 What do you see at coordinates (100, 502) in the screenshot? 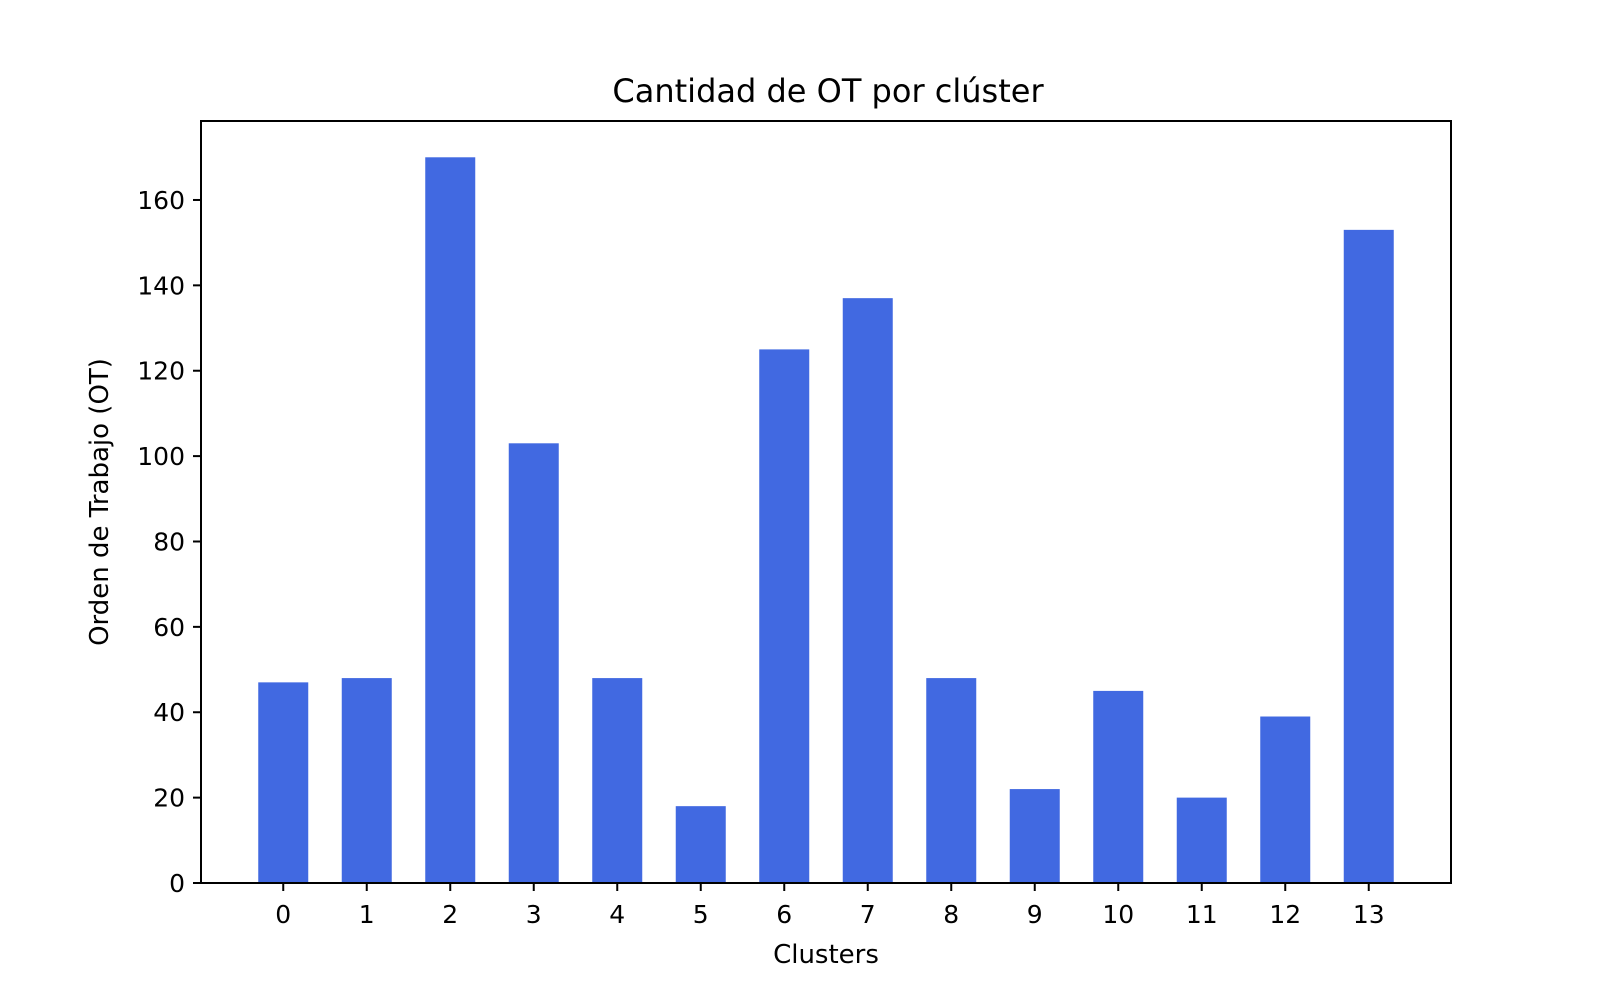
I see `y-axis-label: Orden de Trabajo (OT)` at bounding box center [100, 502].